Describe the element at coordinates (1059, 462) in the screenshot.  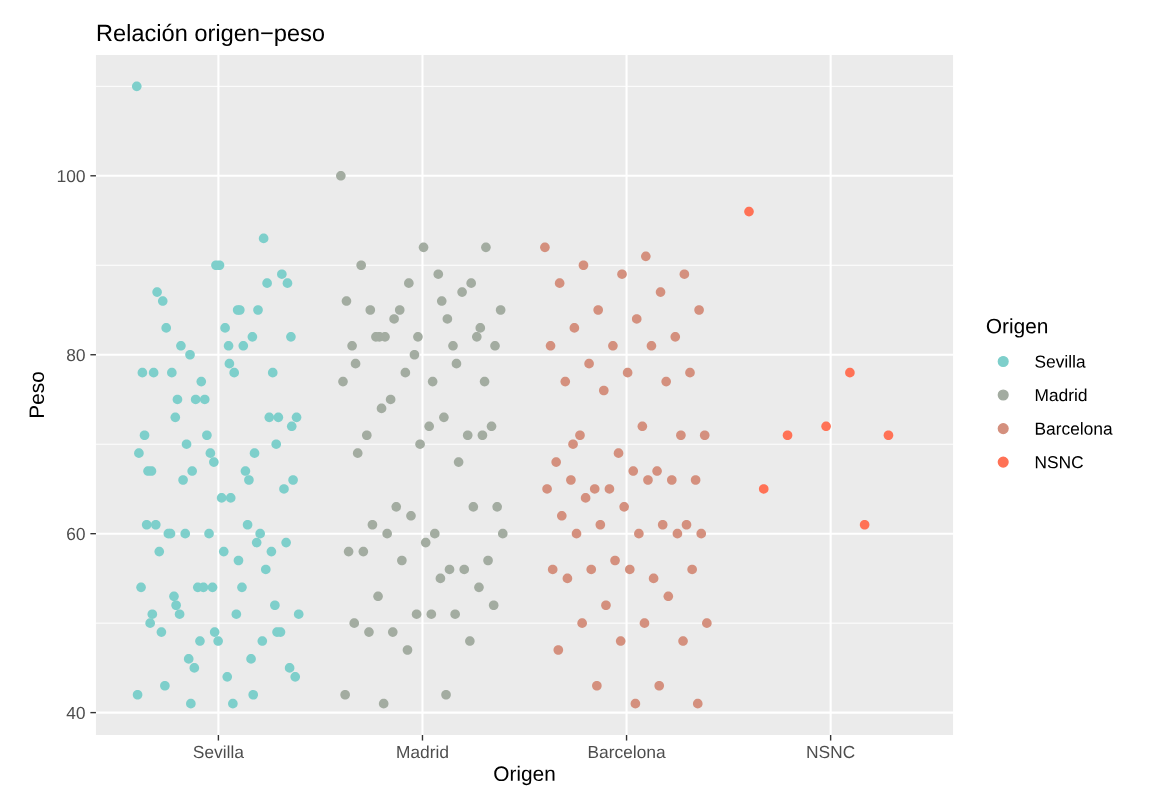
I see `legend-label: NSNC` at that location.